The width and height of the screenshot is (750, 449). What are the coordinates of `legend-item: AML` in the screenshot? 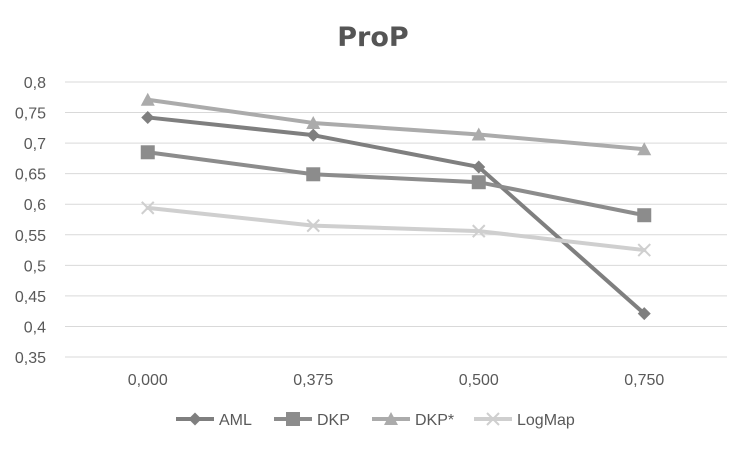 It's located at (214, 420).